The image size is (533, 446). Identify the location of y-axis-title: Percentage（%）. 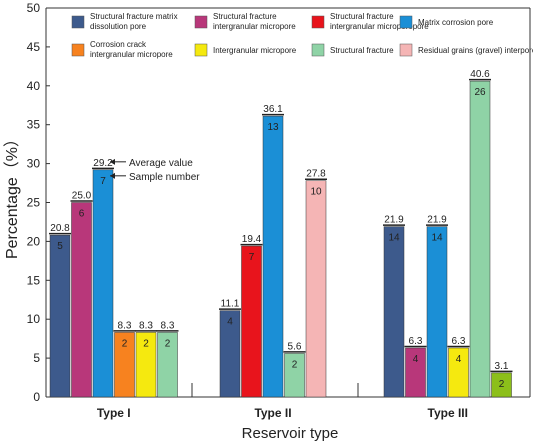
(12, 195).